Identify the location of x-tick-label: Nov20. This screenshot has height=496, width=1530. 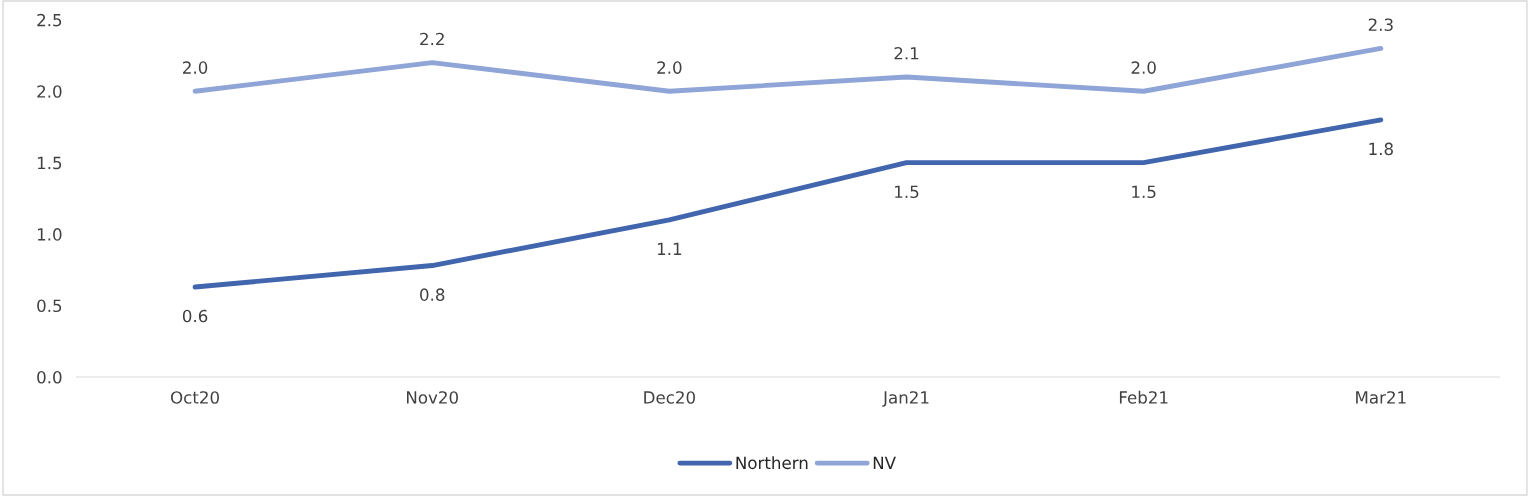
(432, 397).